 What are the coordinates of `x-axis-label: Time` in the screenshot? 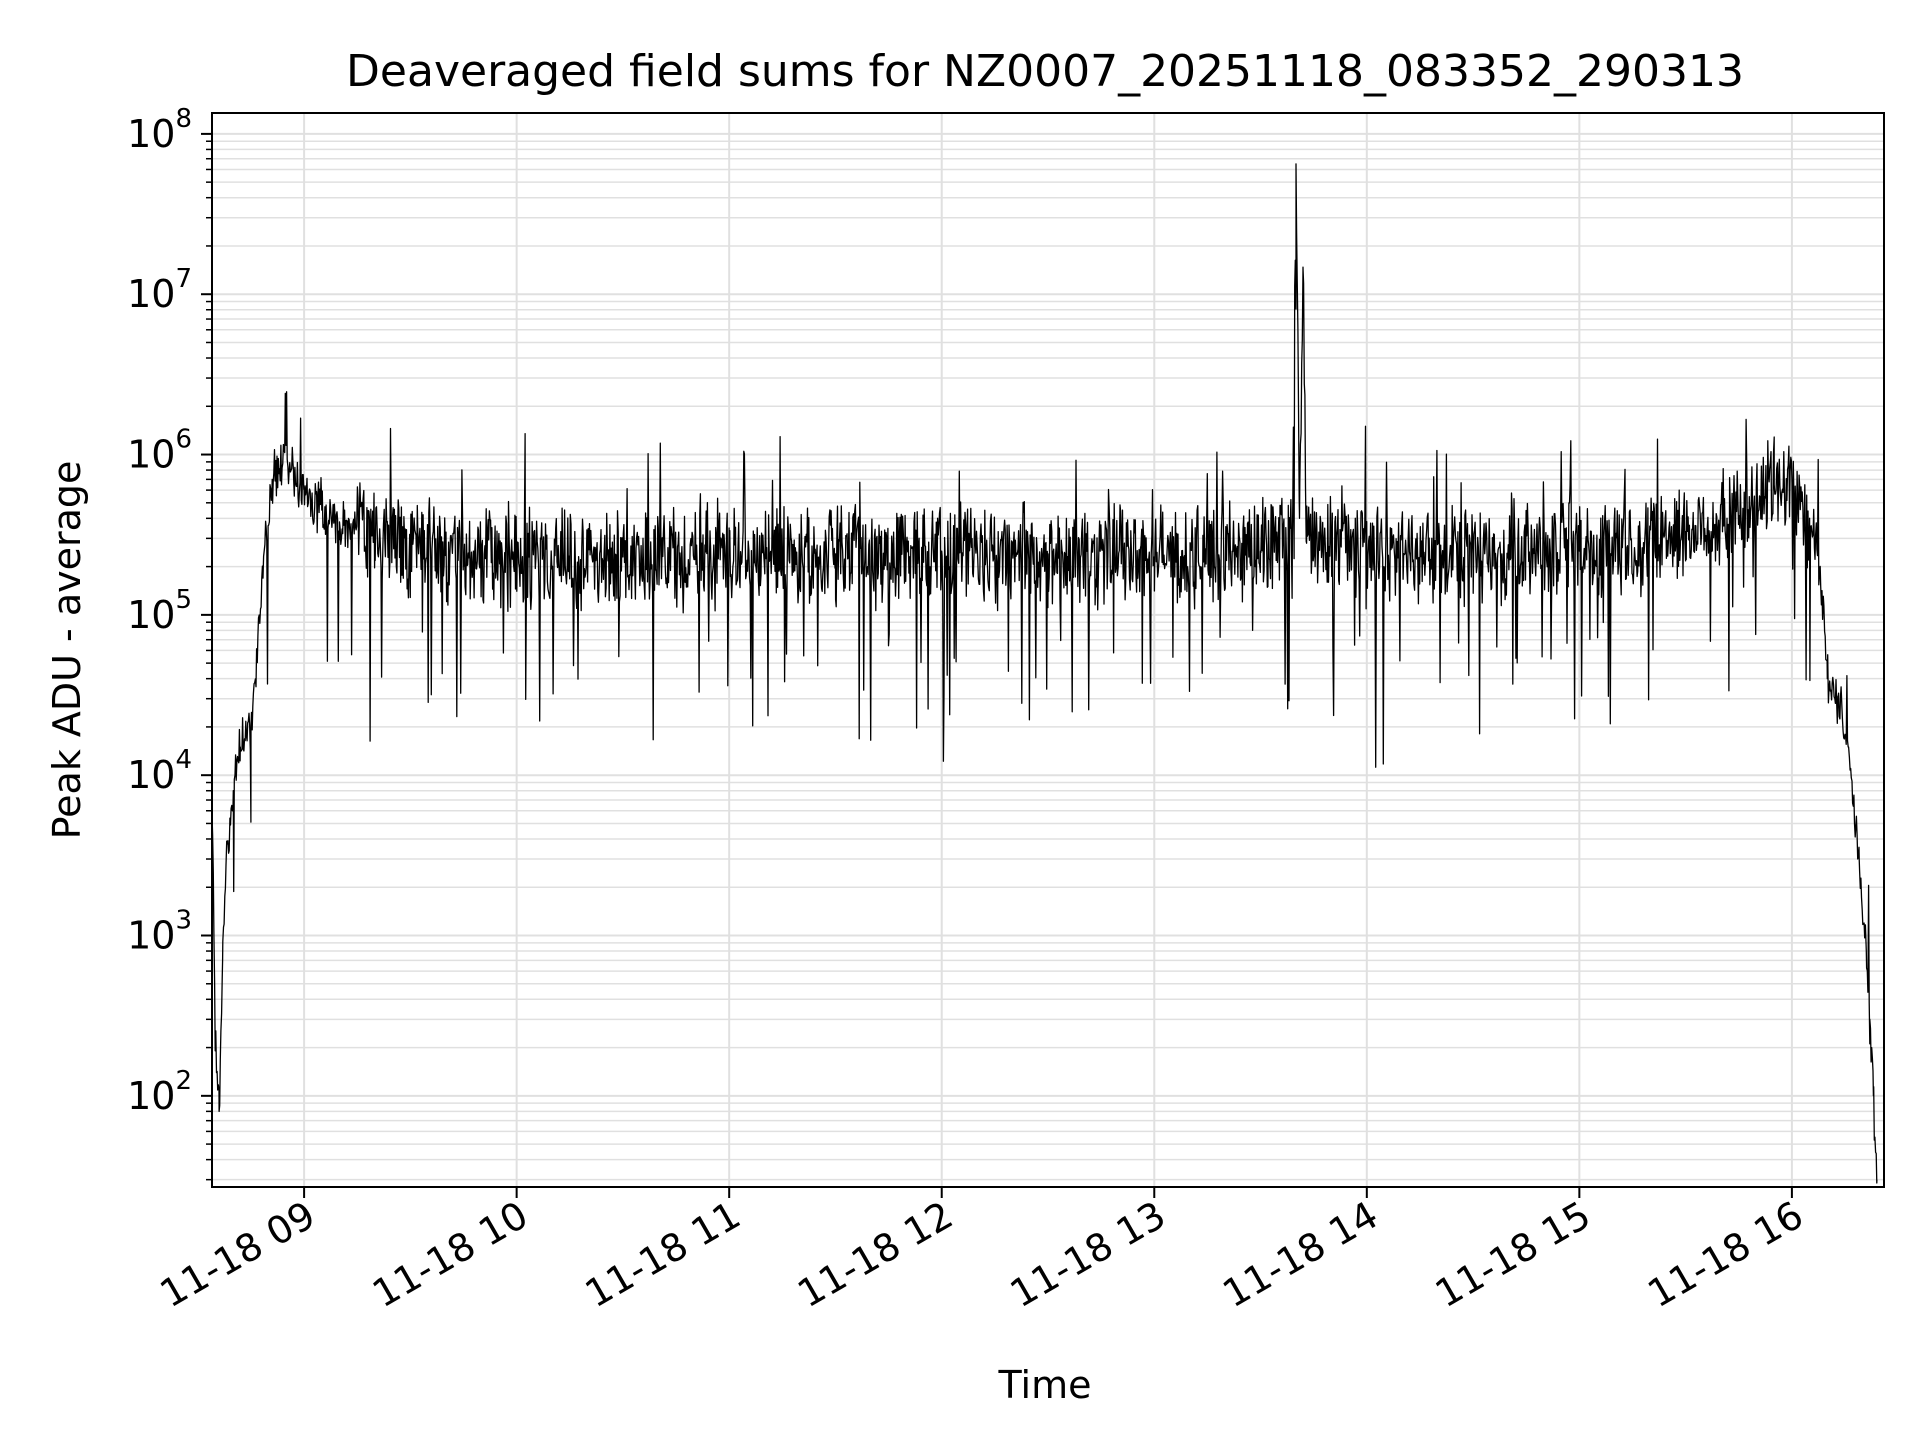 It's located at (1045, 1385).